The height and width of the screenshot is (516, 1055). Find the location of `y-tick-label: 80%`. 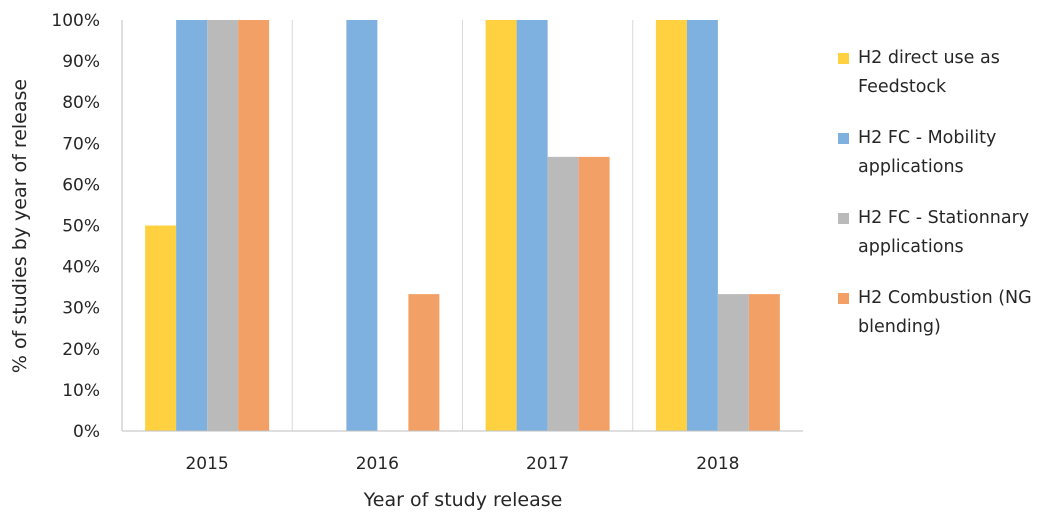

y-tick-label: 80% is located at coordinates (81, 103).